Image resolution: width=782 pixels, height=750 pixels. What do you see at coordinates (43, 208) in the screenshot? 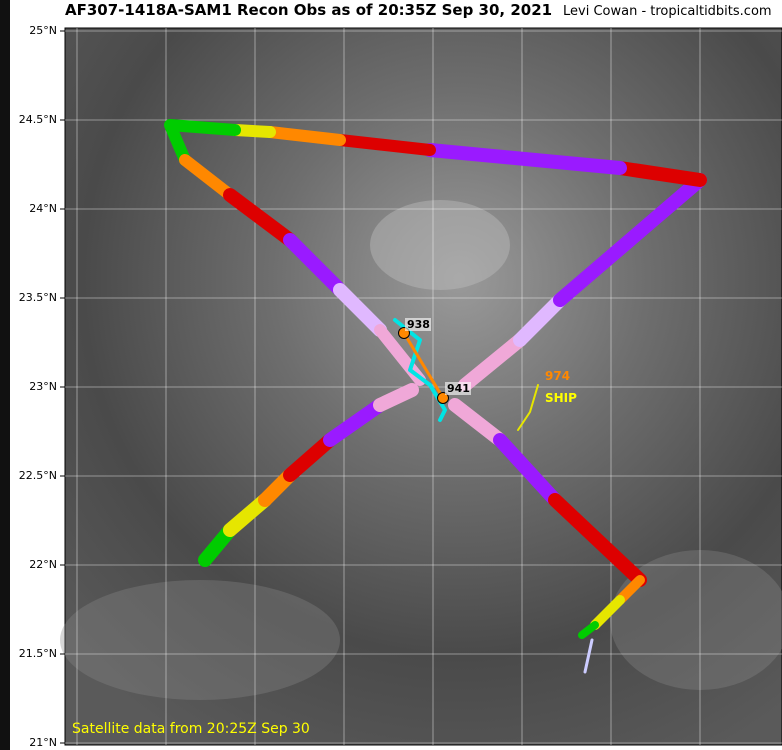
I see `lat-label: 24°N` at bounding box center [43, 208].